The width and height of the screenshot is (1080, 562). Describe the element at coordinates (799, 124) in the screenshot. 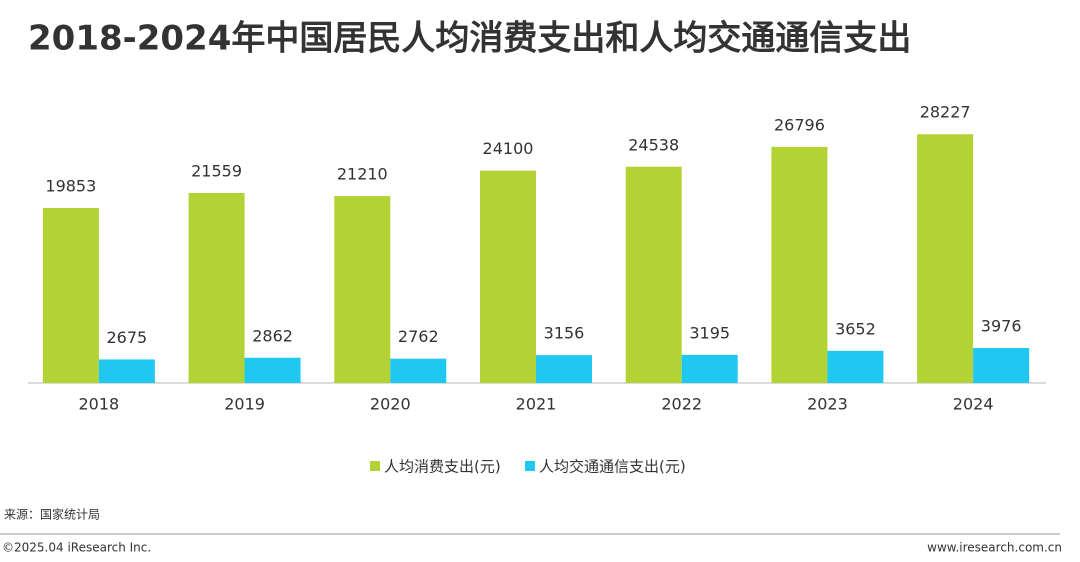

I see `value-label: 26796` at that location.